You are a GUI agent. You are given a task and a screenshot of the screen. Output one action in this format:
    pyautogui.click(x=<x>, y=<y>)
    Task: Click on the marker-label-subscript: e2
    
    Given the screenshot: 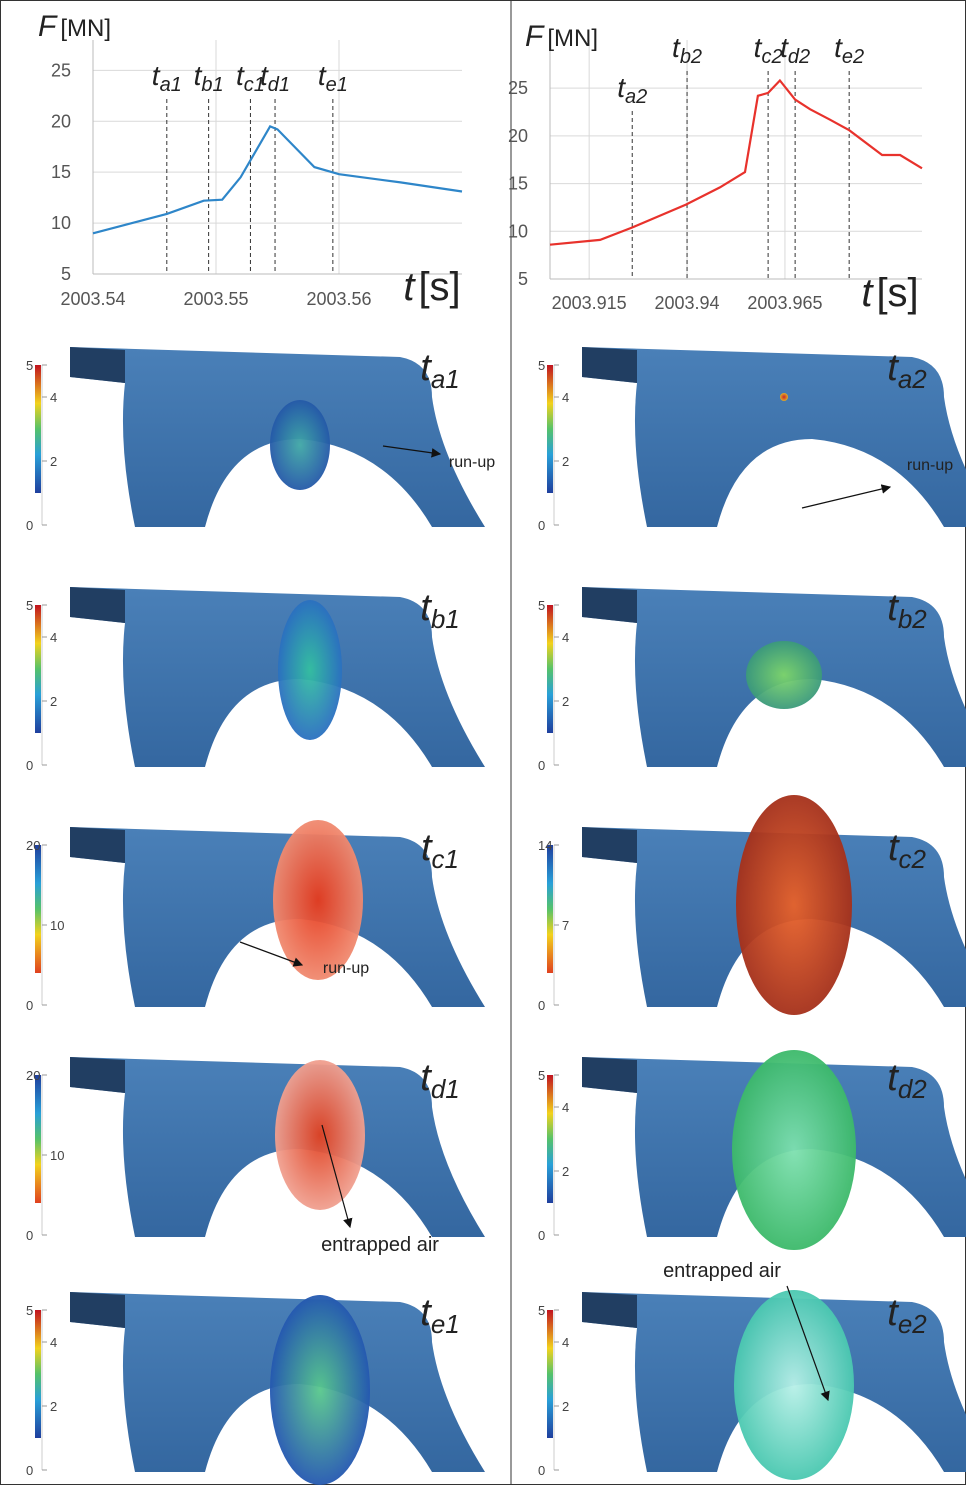 What is the action you would take?
    pyautogui.click(x=853, y=57)
    